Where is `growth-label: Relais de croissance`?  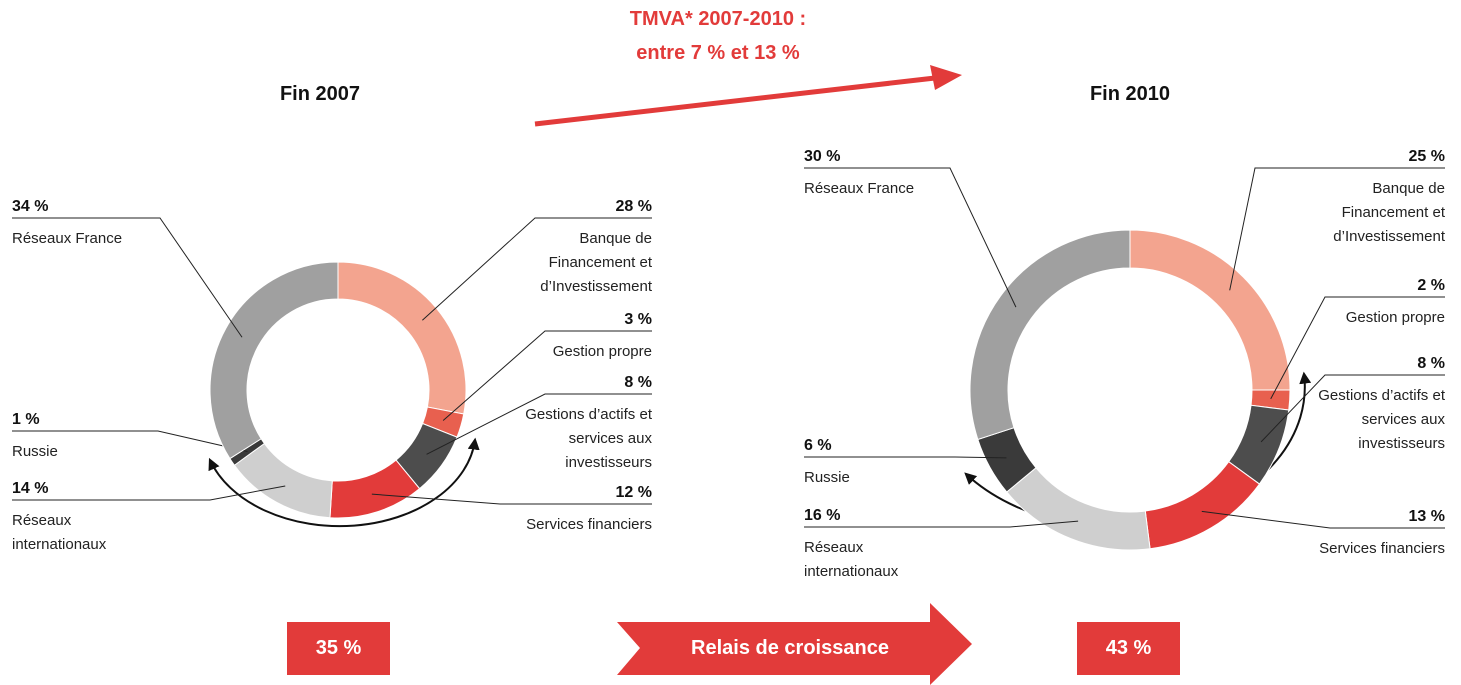
growth-label: Relais de croissance is located at coordinates (790, 648).